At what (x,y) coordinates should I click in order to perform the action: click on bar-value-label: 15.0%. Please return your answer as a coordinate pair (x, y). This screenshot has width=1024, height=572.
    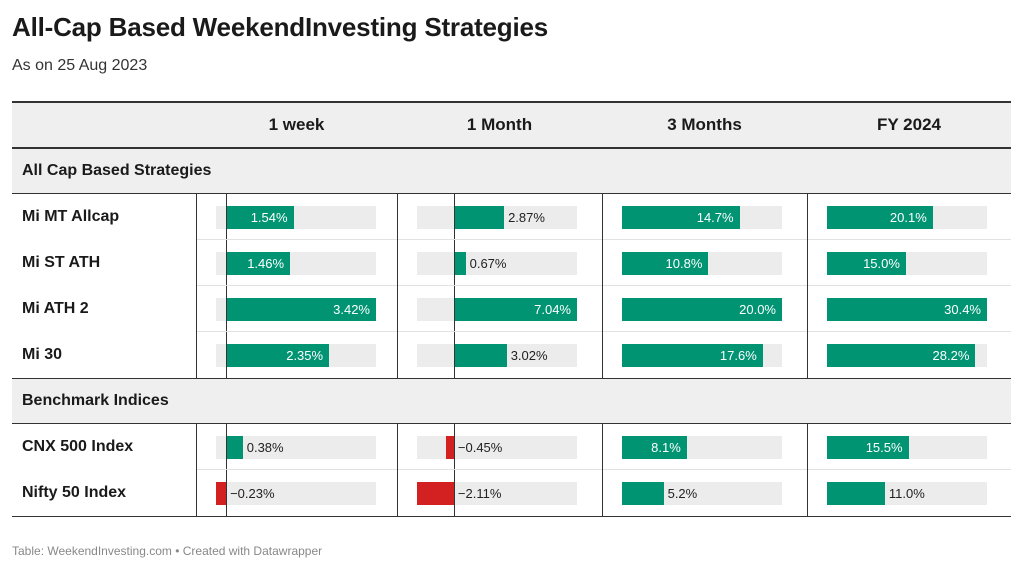
    Looking at the image, I should click on (881, 263).